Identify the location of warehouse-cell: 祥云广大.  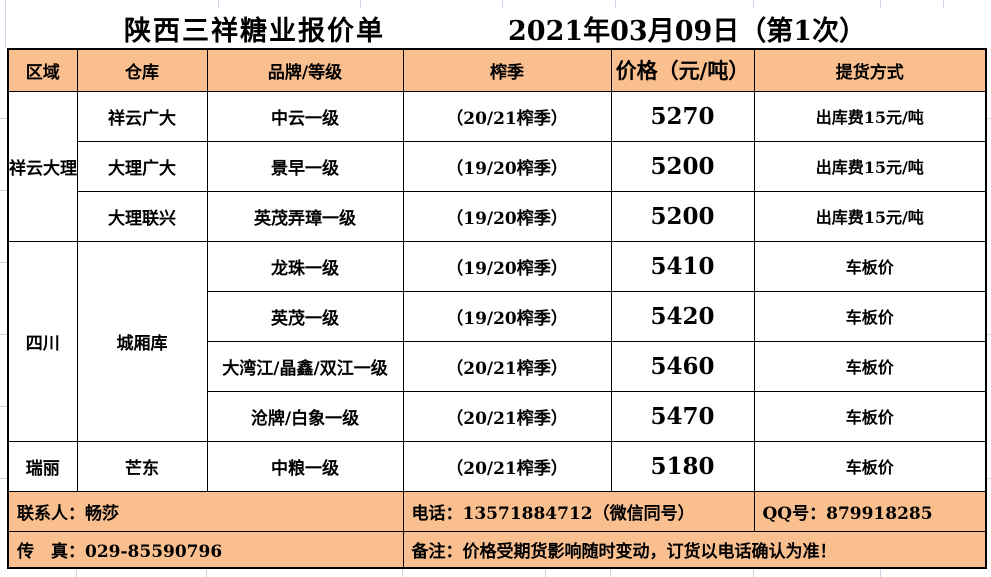
(142, 116).